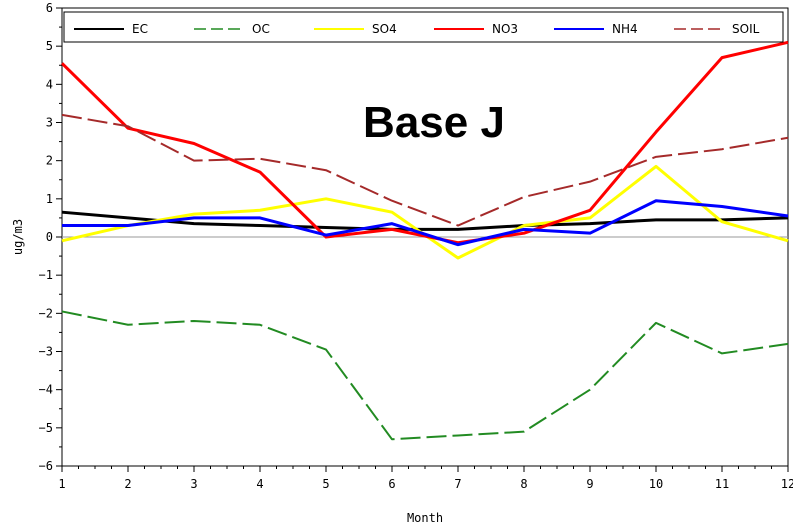  Describe the element at coordinates (746, 29) in the screenshot. I see `legend-label-soil: SOIL` at that location.